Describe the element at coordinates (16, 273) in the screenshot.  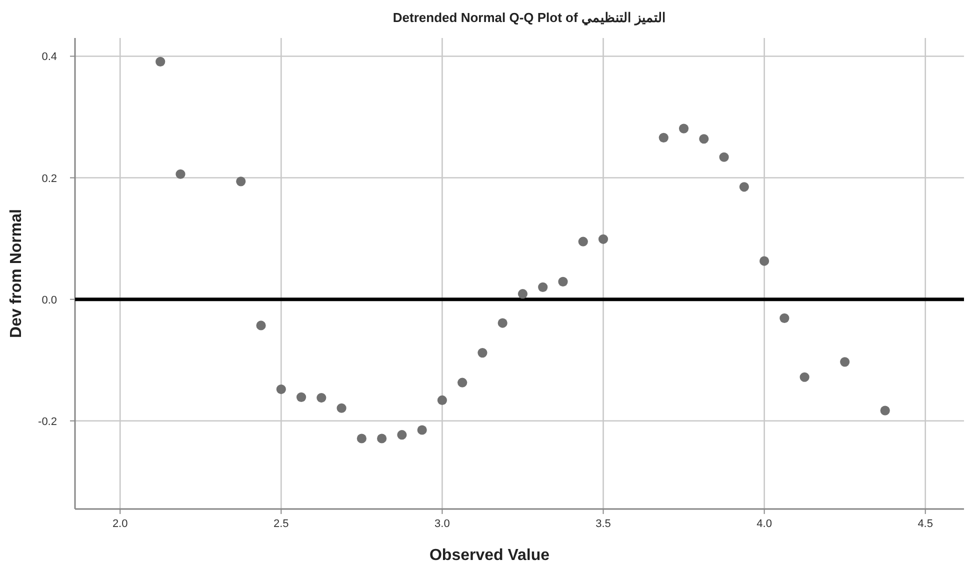
I see `y-axis-title: Dev from Normal` at that location.